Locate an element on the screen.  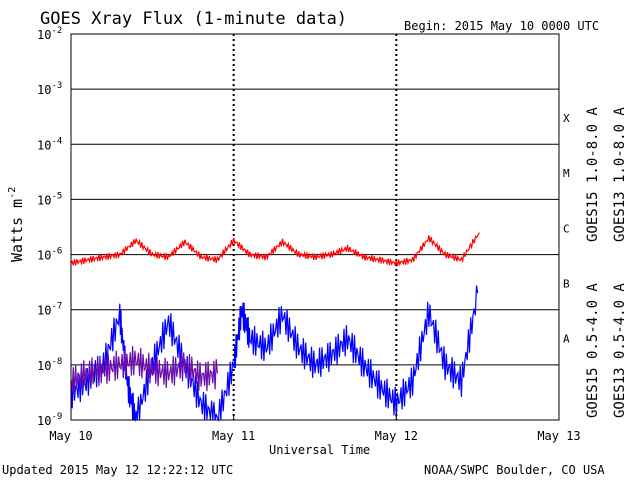
flare-class-M: M is located at coordinates (566, 173).